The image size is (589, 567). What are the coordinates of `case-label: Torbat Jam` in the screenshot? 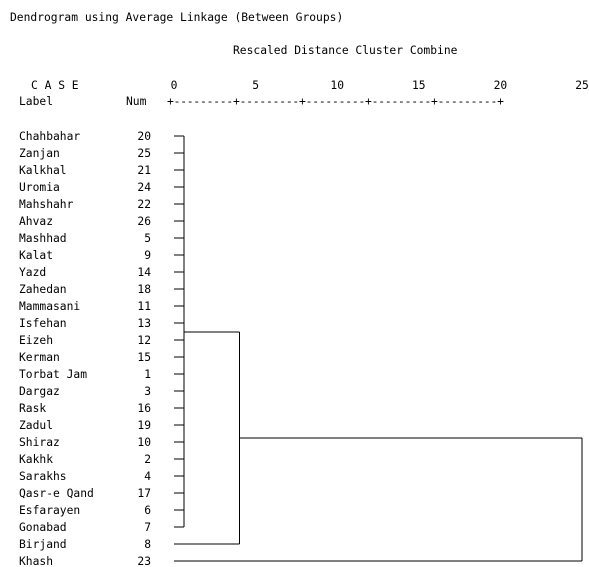 It's located at (53, 374).